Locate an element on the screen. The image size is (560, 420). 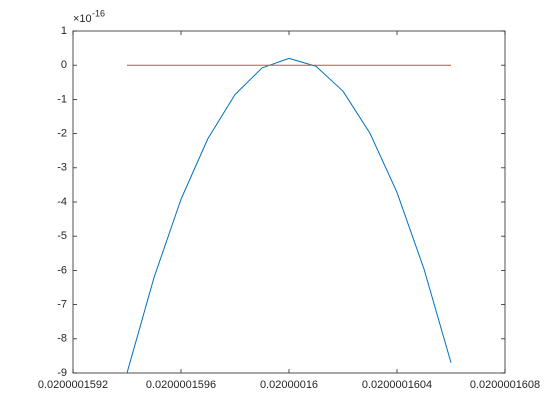
x-tick-label: 0.0200001608 is located at coordinates (505, 385).